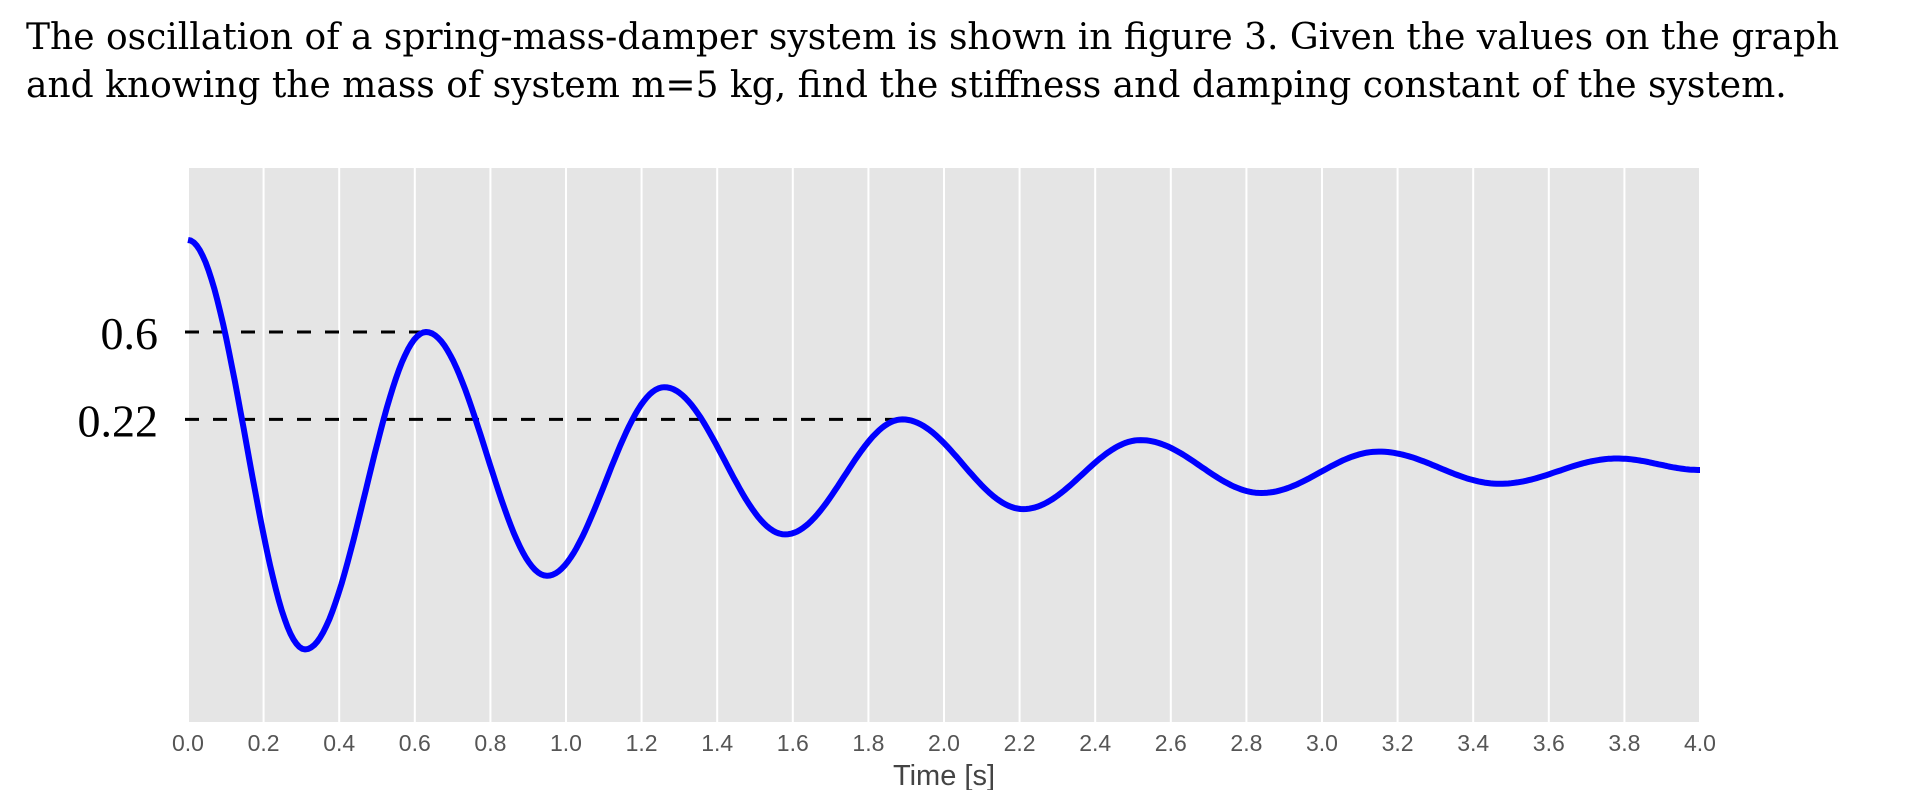  Describe the element at coordinates (1549, 743) in the screenshot. I see `x-tick-label: 3.6` at that location.